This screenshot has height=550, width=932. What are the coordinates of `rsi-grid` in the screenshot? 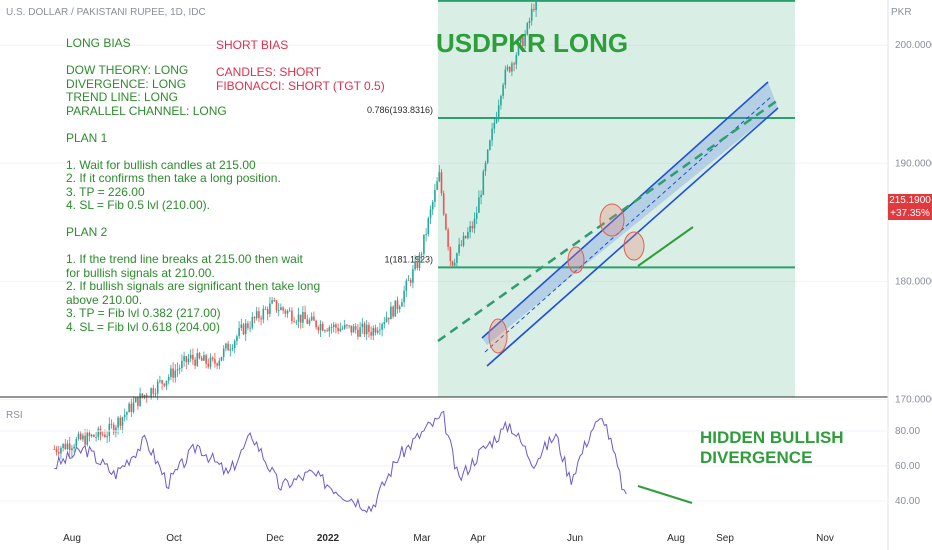 It's located at (444, 466).